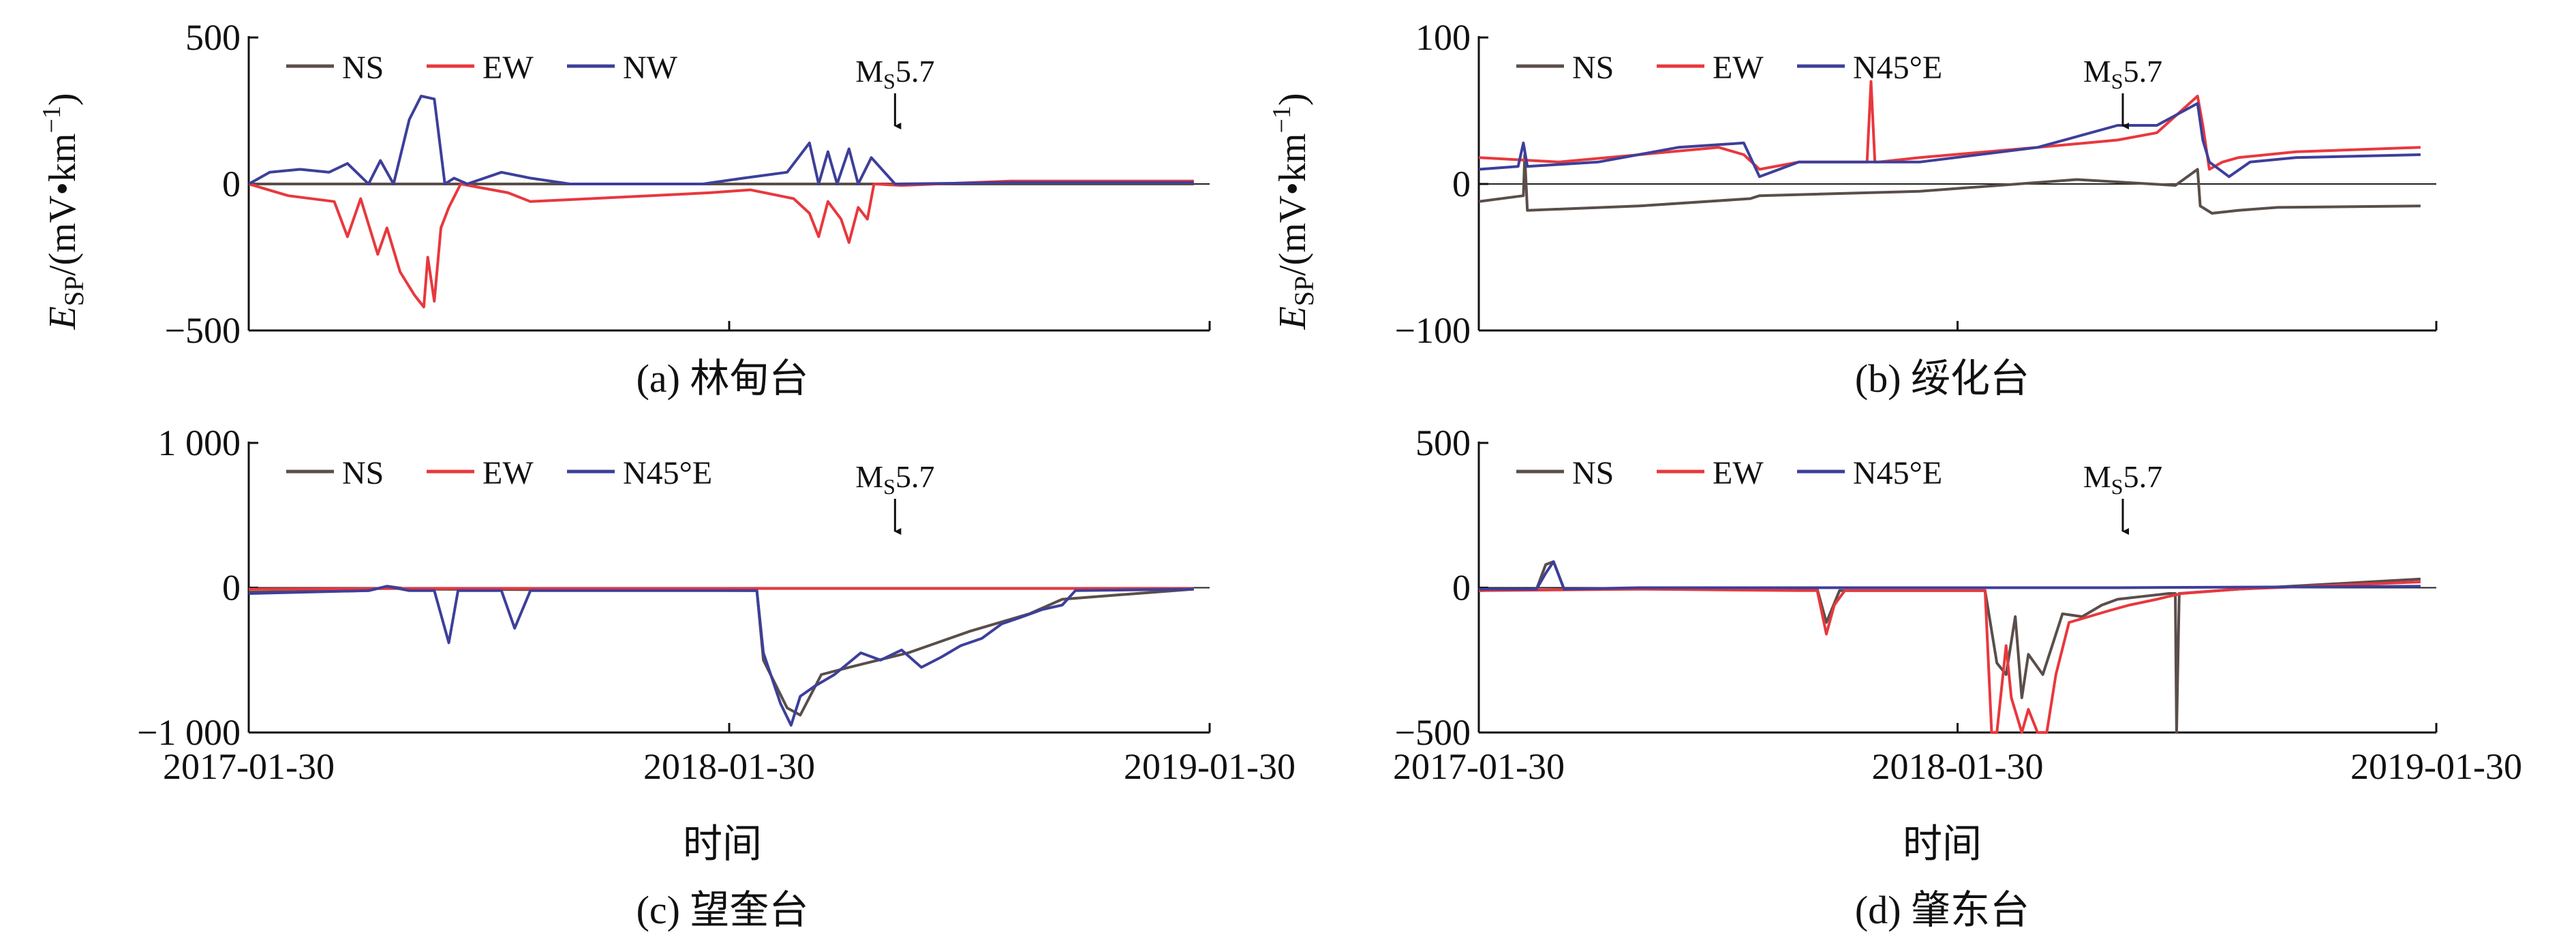  What do you see at coordinates (1942, 378) in the screenshot?
I see `panel-caption-b: (b) 绥化台` at bounding box center [1942, 378].